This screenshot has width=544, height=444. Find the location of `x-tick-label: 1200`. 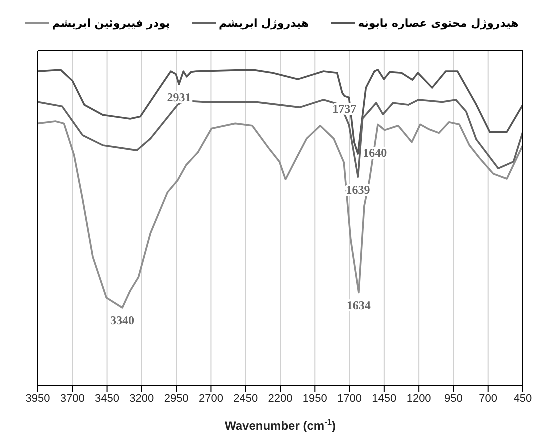

x-tick-label: 1200 is located at coordinates (419, 398).